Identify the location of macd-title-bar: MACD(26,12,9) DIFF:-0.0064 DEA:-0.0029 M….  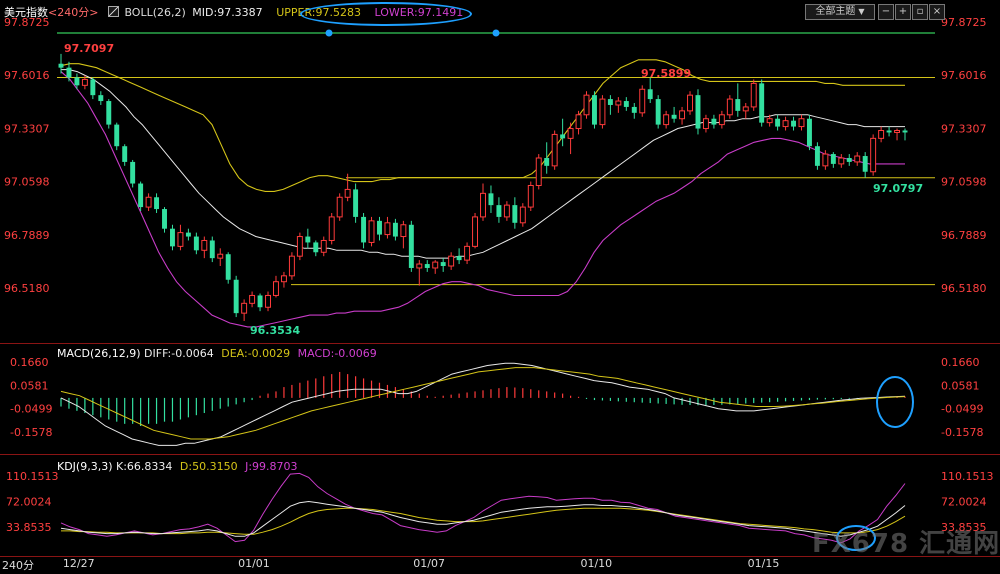
(217, 353).